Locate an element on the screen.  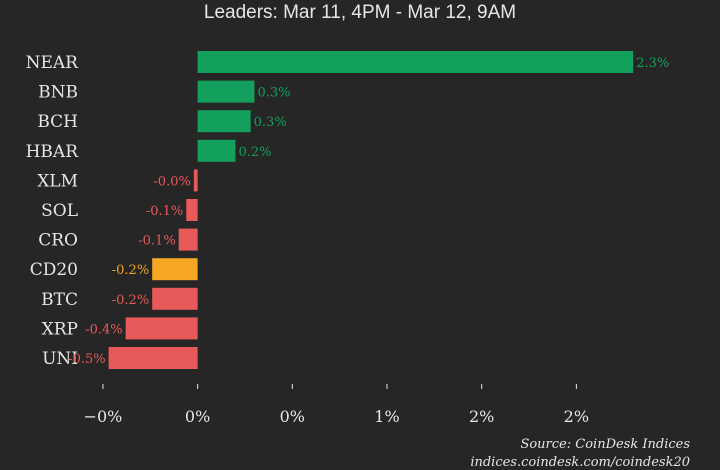
source-attribution: Source: CoinDesk Indices is located at coordinates (605, 444).